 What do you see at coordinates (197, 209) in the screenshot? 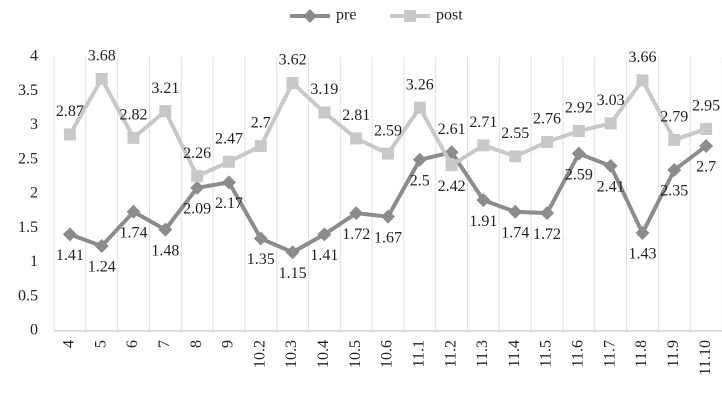
I see `data-label: 2.09` at bounding box center [197, 209].